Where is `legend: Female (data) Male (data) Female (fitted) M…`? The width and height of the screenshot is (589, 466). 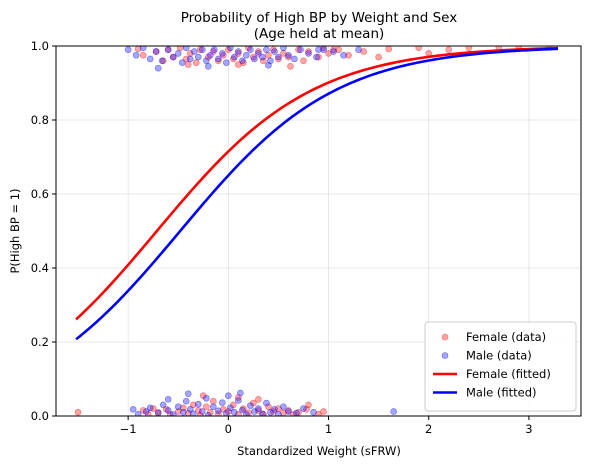
legend: Female (data) Male (data) Female (fitted) M… is located at coordinates (500, 366).